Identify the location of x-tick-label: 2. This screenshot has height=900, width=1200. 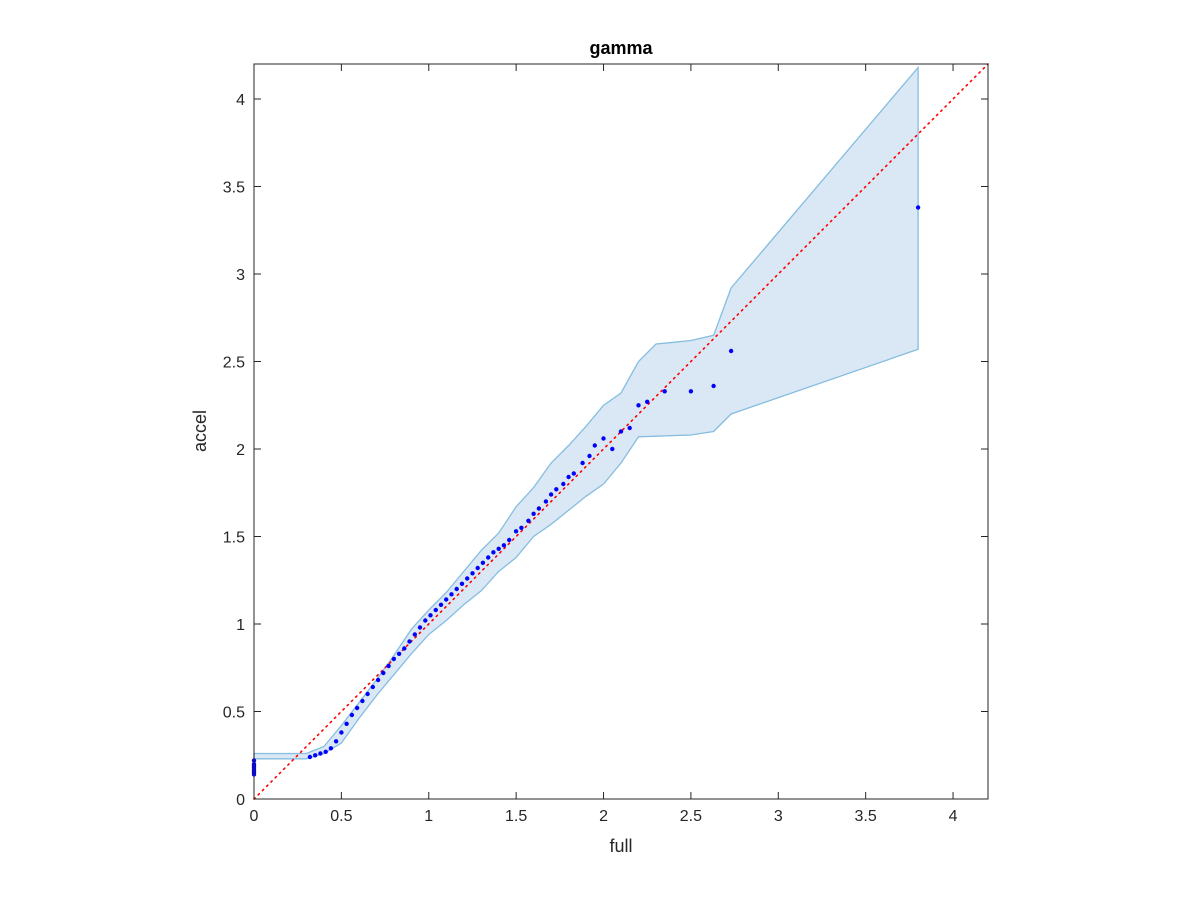
(603, 816).